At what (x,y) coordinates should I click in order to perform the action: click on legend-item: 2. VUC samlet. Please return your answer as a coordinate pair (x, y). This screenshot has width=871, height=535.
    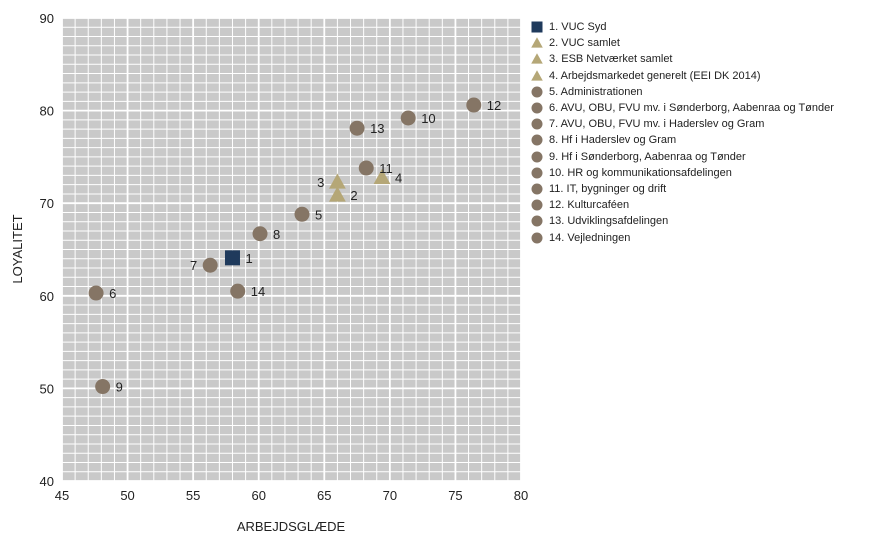
    Looking at the image, I should click on (700, 43).